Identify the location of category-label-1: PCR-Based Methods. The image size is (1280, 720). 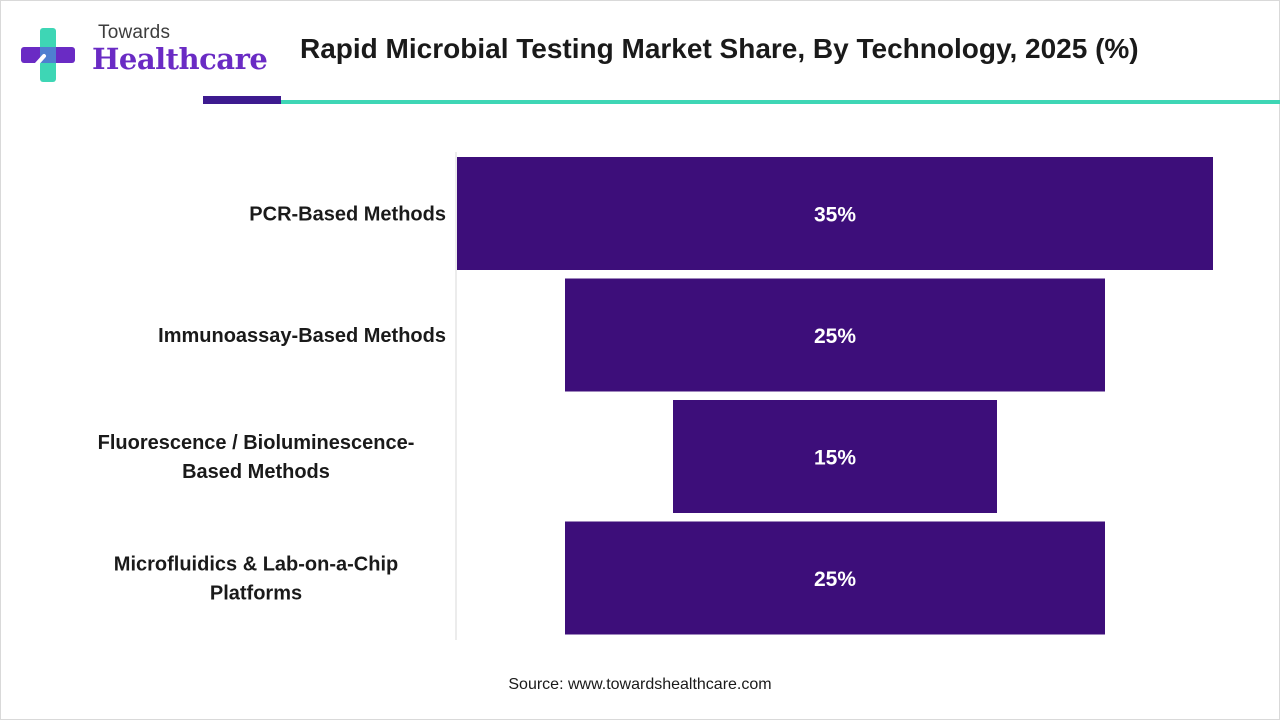
(347, 215).